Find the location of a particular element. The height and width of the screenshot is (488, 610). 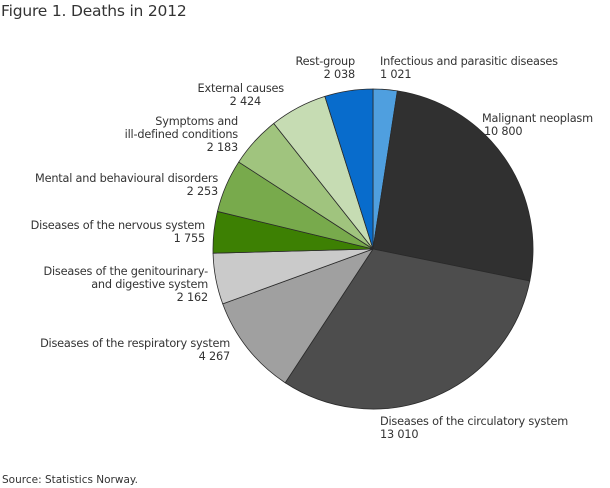

label-infectious: Infectious and parasitic diseases 1 021 is located at coordinates (469, 68).